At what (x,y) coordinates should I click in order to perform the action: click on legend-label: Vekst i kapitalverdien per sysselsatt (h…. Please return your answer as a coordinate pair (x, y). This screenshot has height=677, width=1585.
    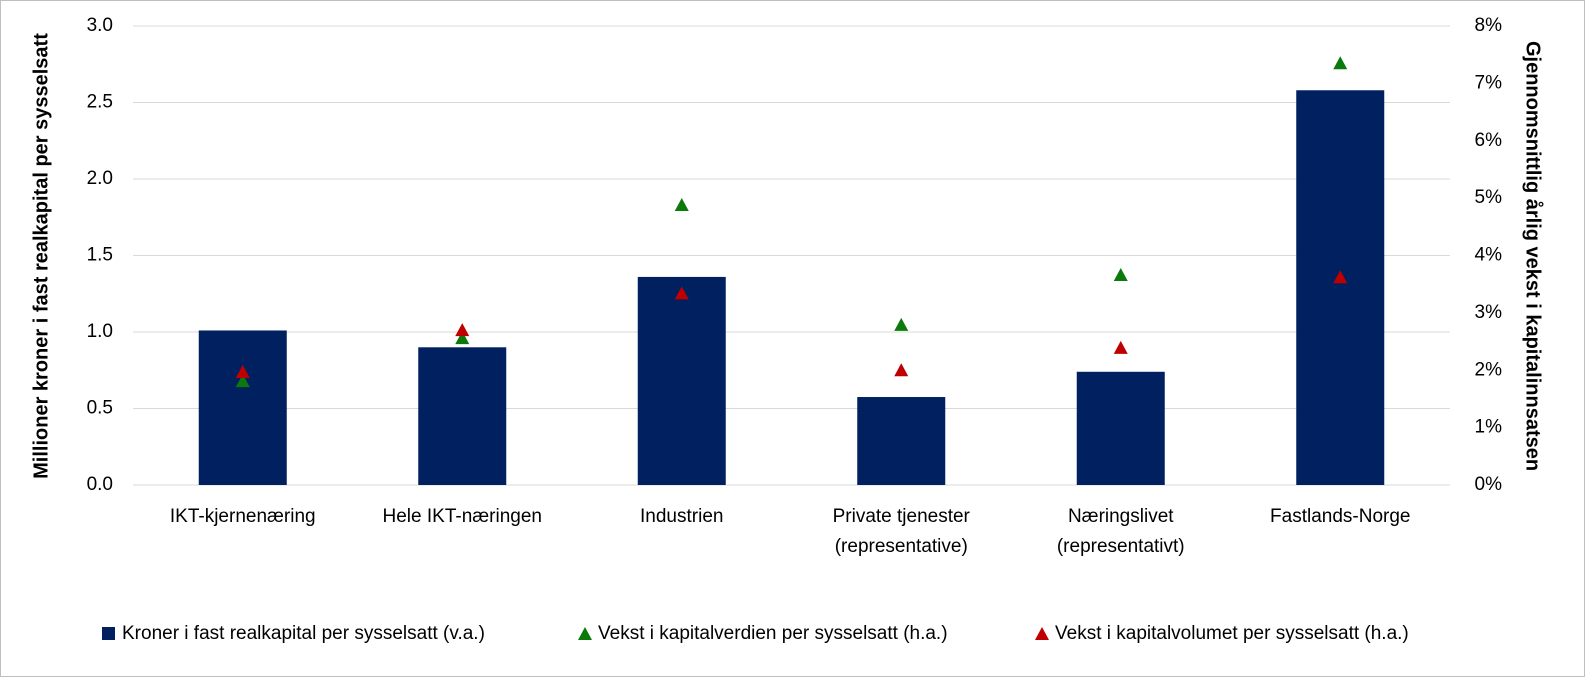
    Looking at the image, I should click on (773, 633).